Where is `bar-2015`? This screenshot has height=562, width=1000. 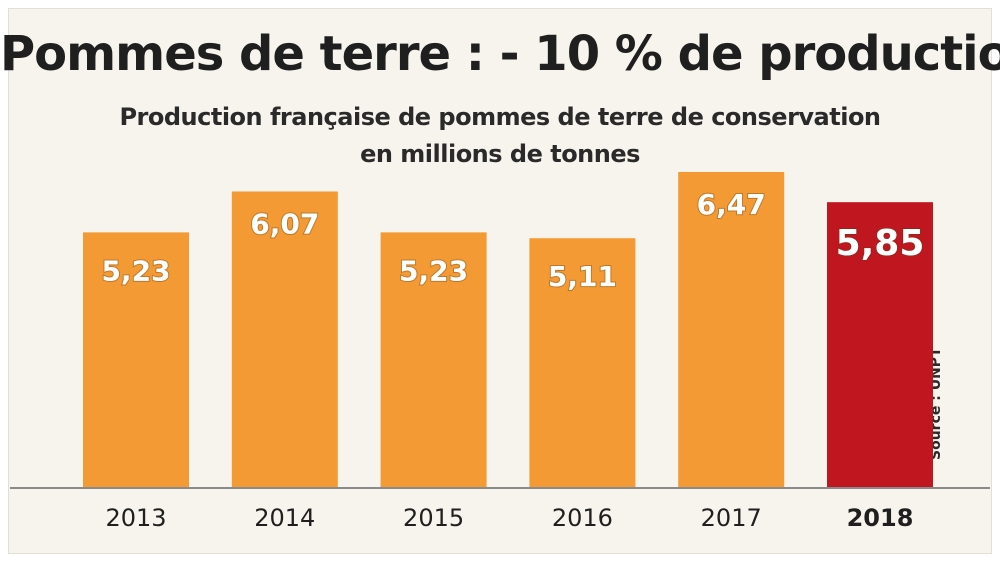
bar-2015 is located at coordinates (433, 359).